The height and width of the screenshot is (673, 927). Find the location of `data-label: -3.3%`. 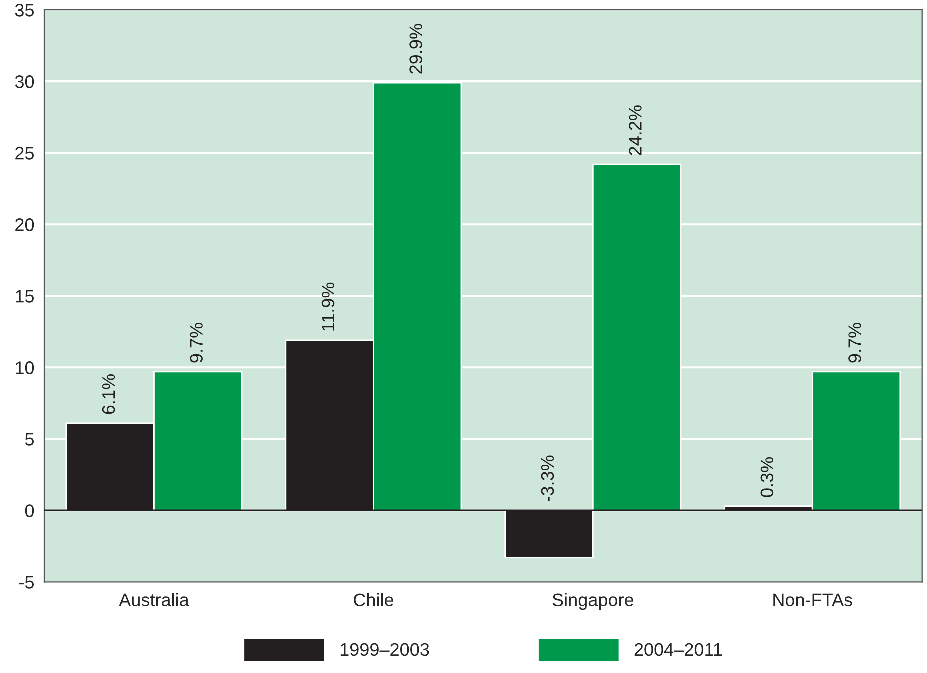

data-label: -3.3% is located at coordinates (547, 479).